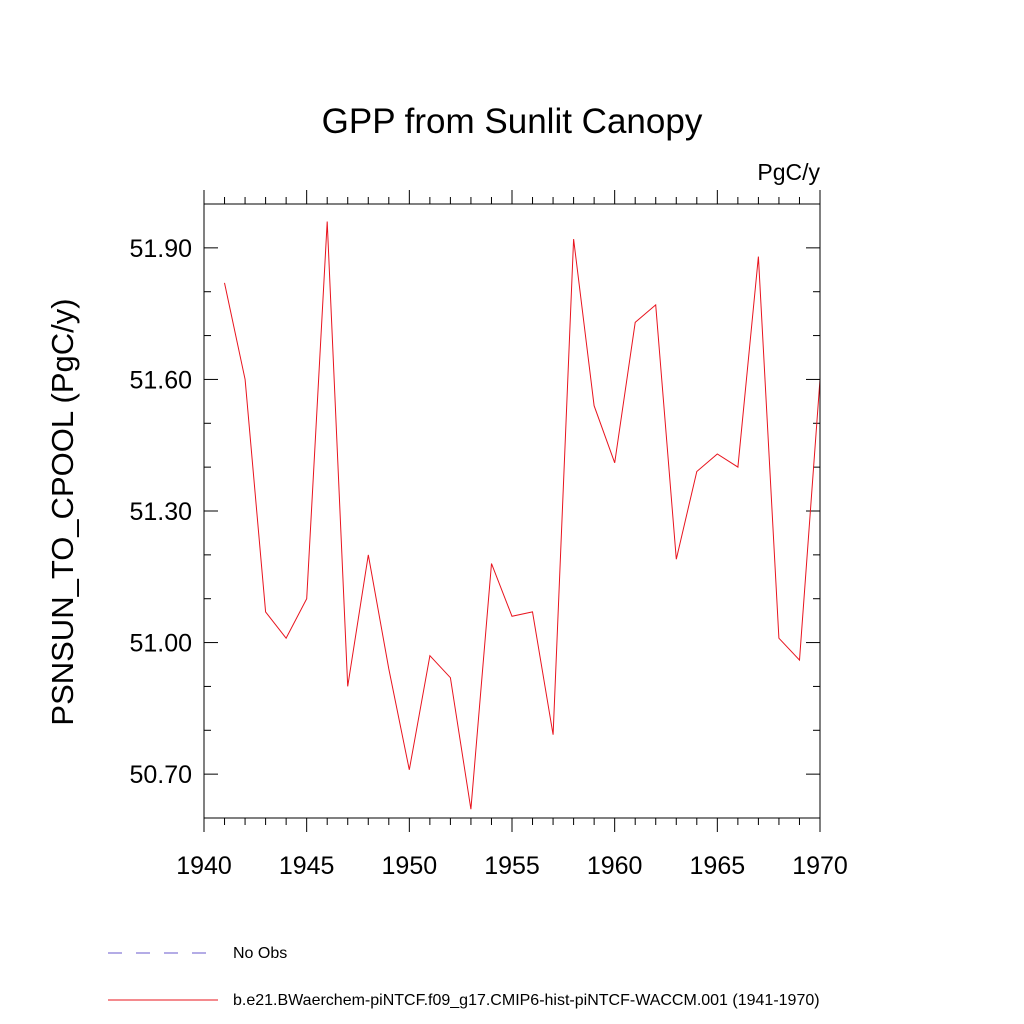 This screenshot has height=1024, width=1024. I want to click on y-tick-label: 51.90, so click(160, 249).